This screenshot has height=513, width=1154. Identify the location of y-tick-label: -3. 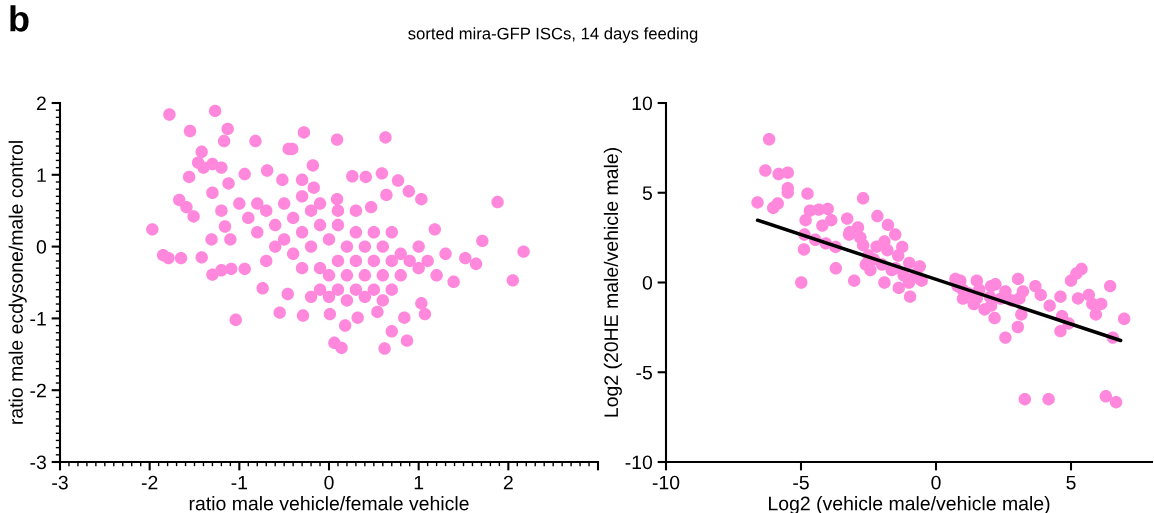
(38, 462).